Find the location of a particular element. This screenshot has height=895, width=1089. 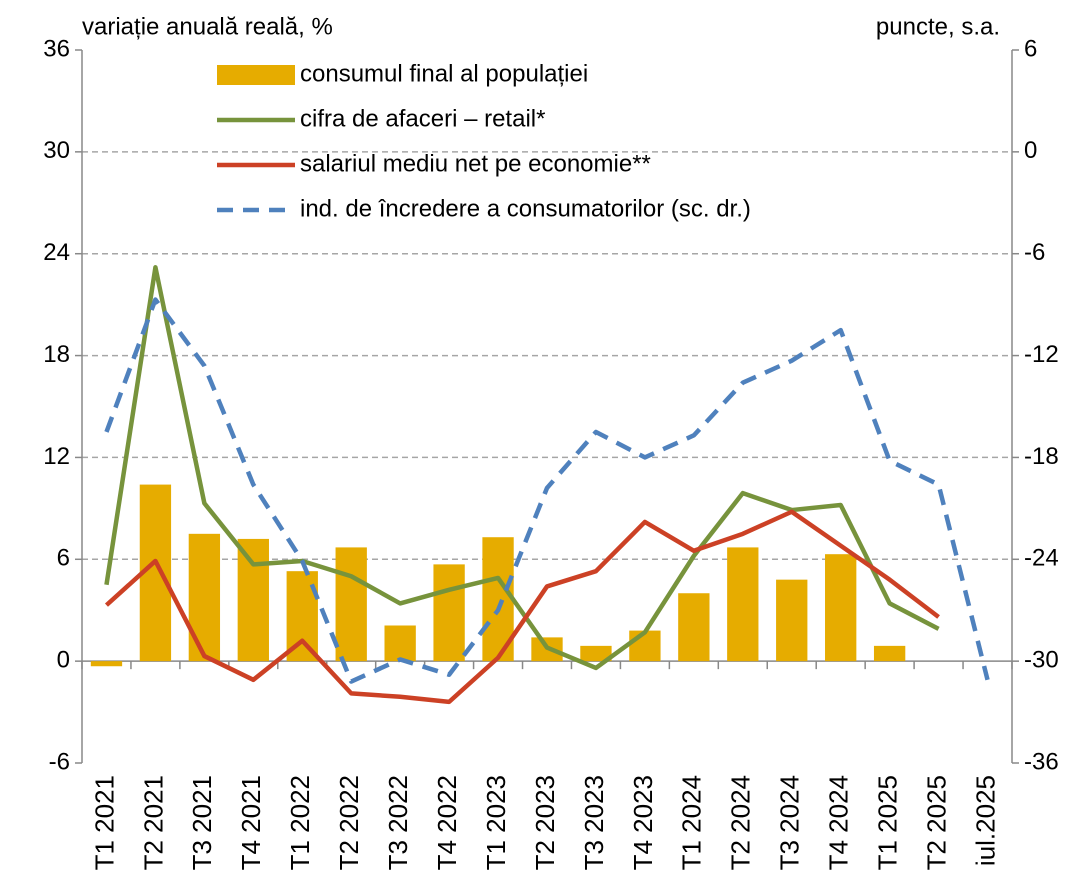

legend-swatch is located at coordinates (256, 75).